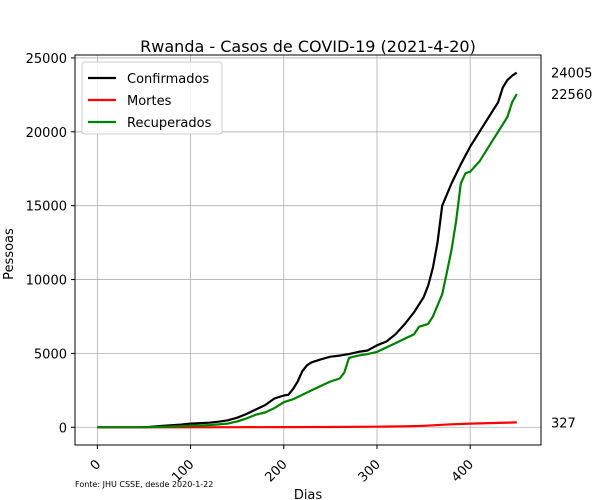  I want to click on chart-title: Rwanda - Casos de COVID-19 (2021-4-20), so click(308, 46).